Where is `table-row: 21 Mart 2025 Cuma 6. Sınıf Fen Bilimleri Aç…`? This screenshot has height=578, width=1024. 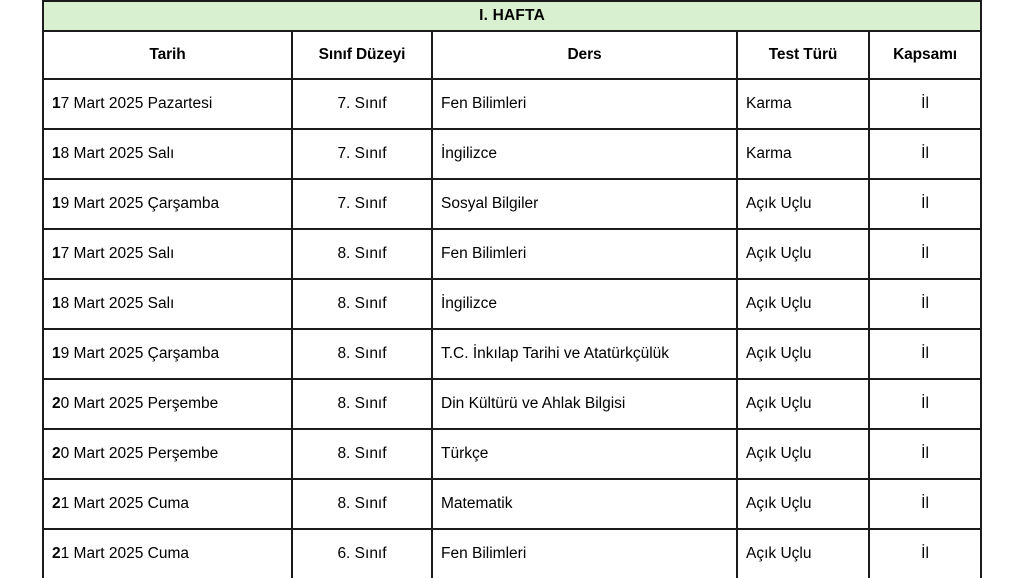 table-row: 21 Mart 2025 Cuma 6. Sınıf Fen Bilimleri Aç… is located at coordinates (512, 553).